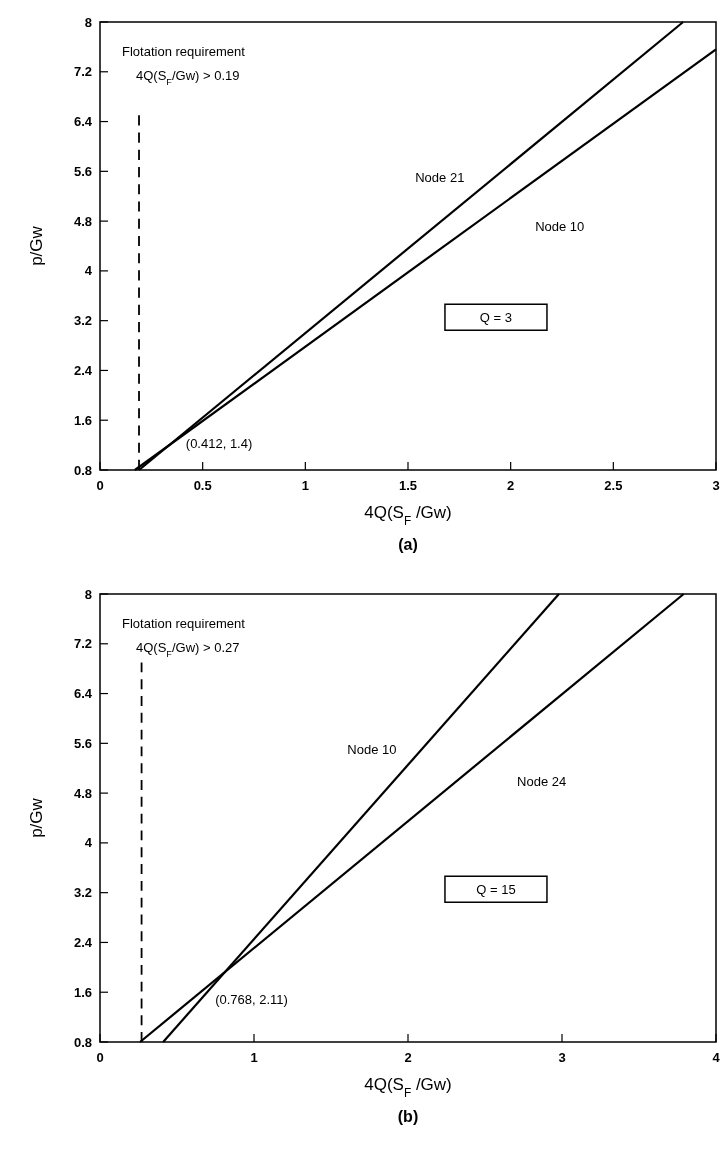  What do you see at coordinates (542, 782) in the screenshot?
I see `text: Node 24` at bounding box center [542, 782].